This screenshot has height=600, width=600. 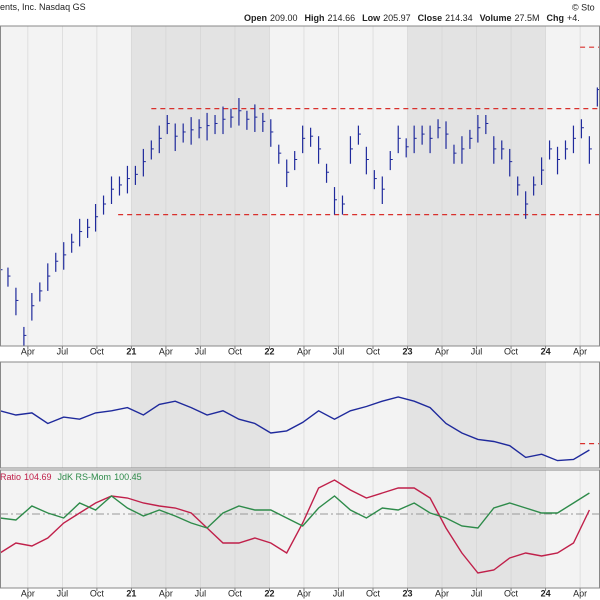 I want to click on quote-label: High, so click(x=315, y=18).